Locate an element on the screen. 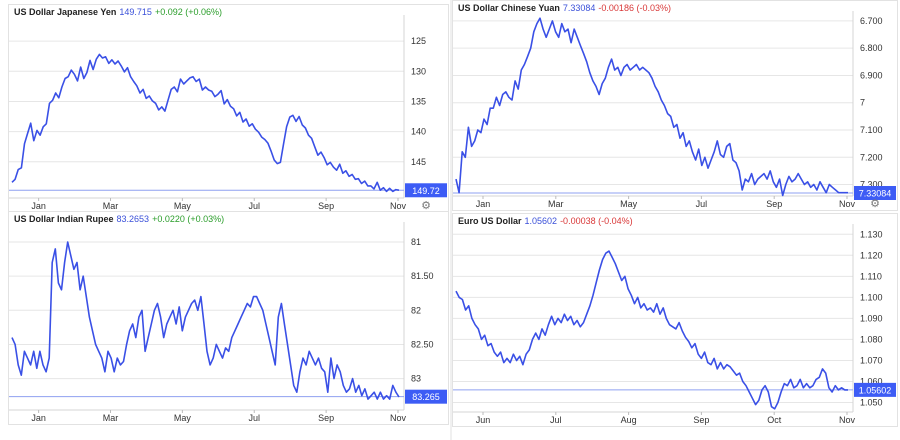 This screenshot has width=900, height=440. last-price-badge-label: 1.05602 is located at coordinates (875, 390).